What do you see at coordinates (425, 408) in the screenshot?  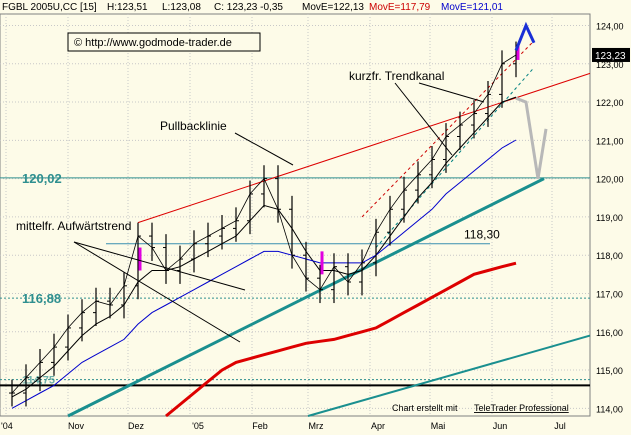 I see `footer-prefix: Chart erstellt mit` at bounding box center [425, 408].